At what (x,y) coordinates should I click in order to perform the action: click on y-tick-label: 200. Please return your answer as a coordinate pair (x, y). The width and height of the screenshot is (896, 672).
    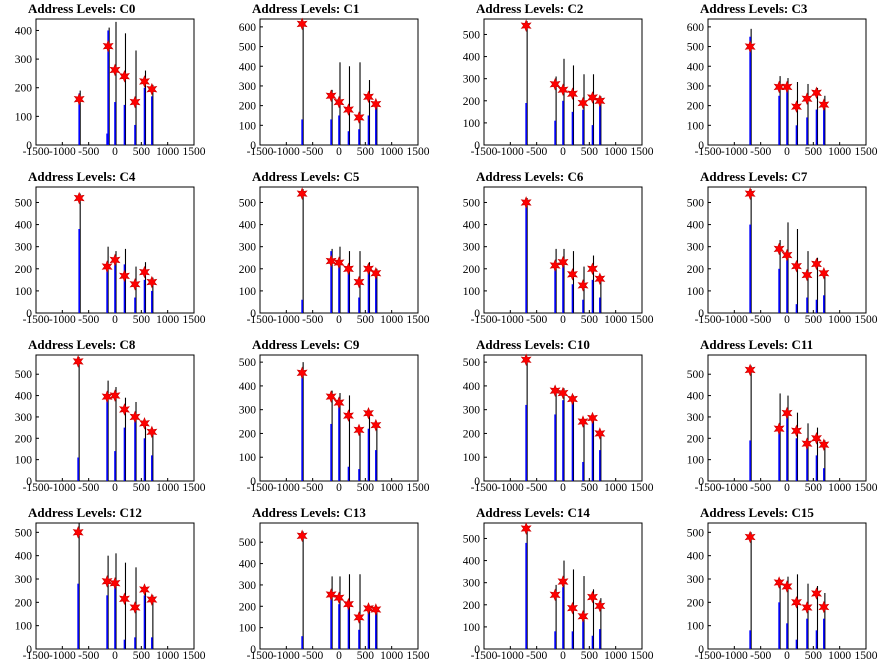
    Looking at the image, I should click on (24, 603).